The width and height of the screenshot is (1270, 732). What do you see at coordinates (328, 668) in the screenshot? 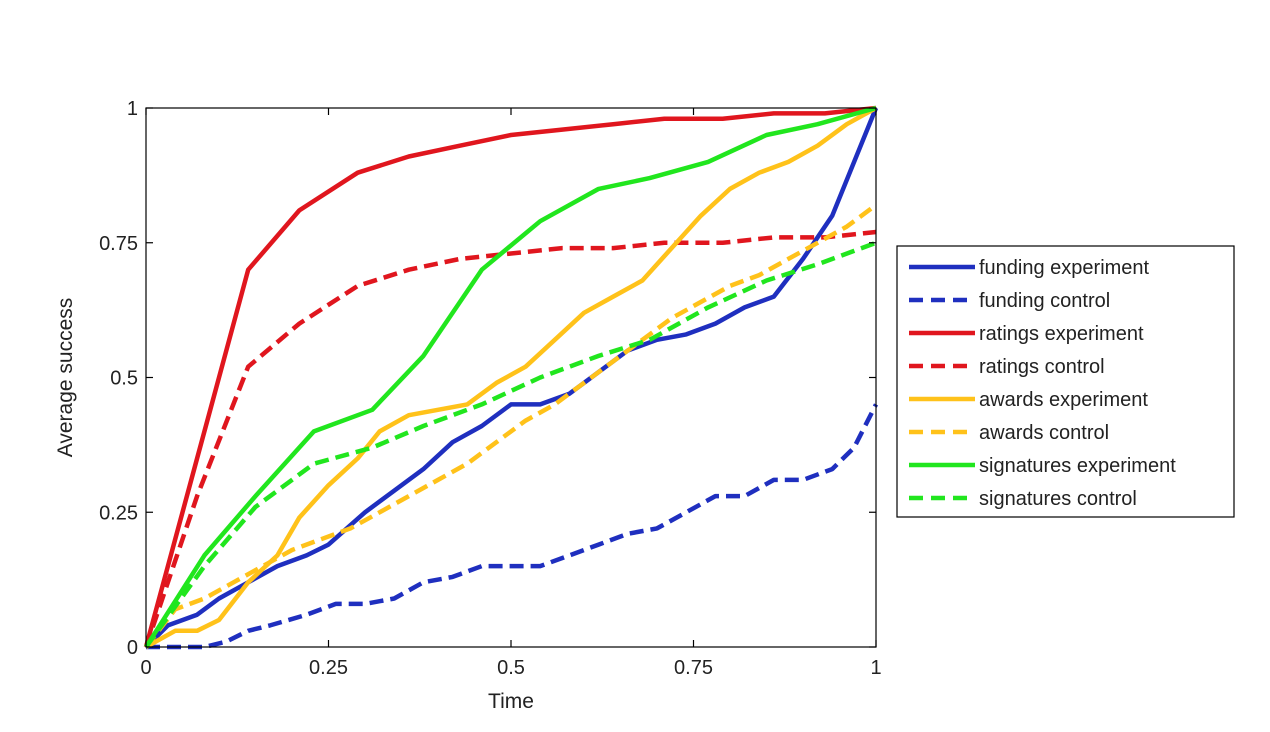
I see `x-tick-label: 0.25` at bounding box center [328, 668].